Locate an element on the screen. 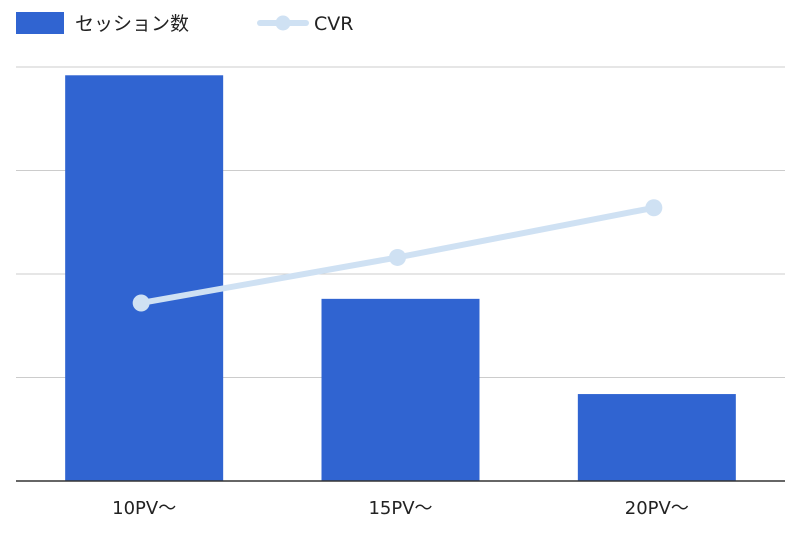  x-axis-ticks: 10PV〜 15PV〜 20PV〜 is located at coordinates (400, 508).